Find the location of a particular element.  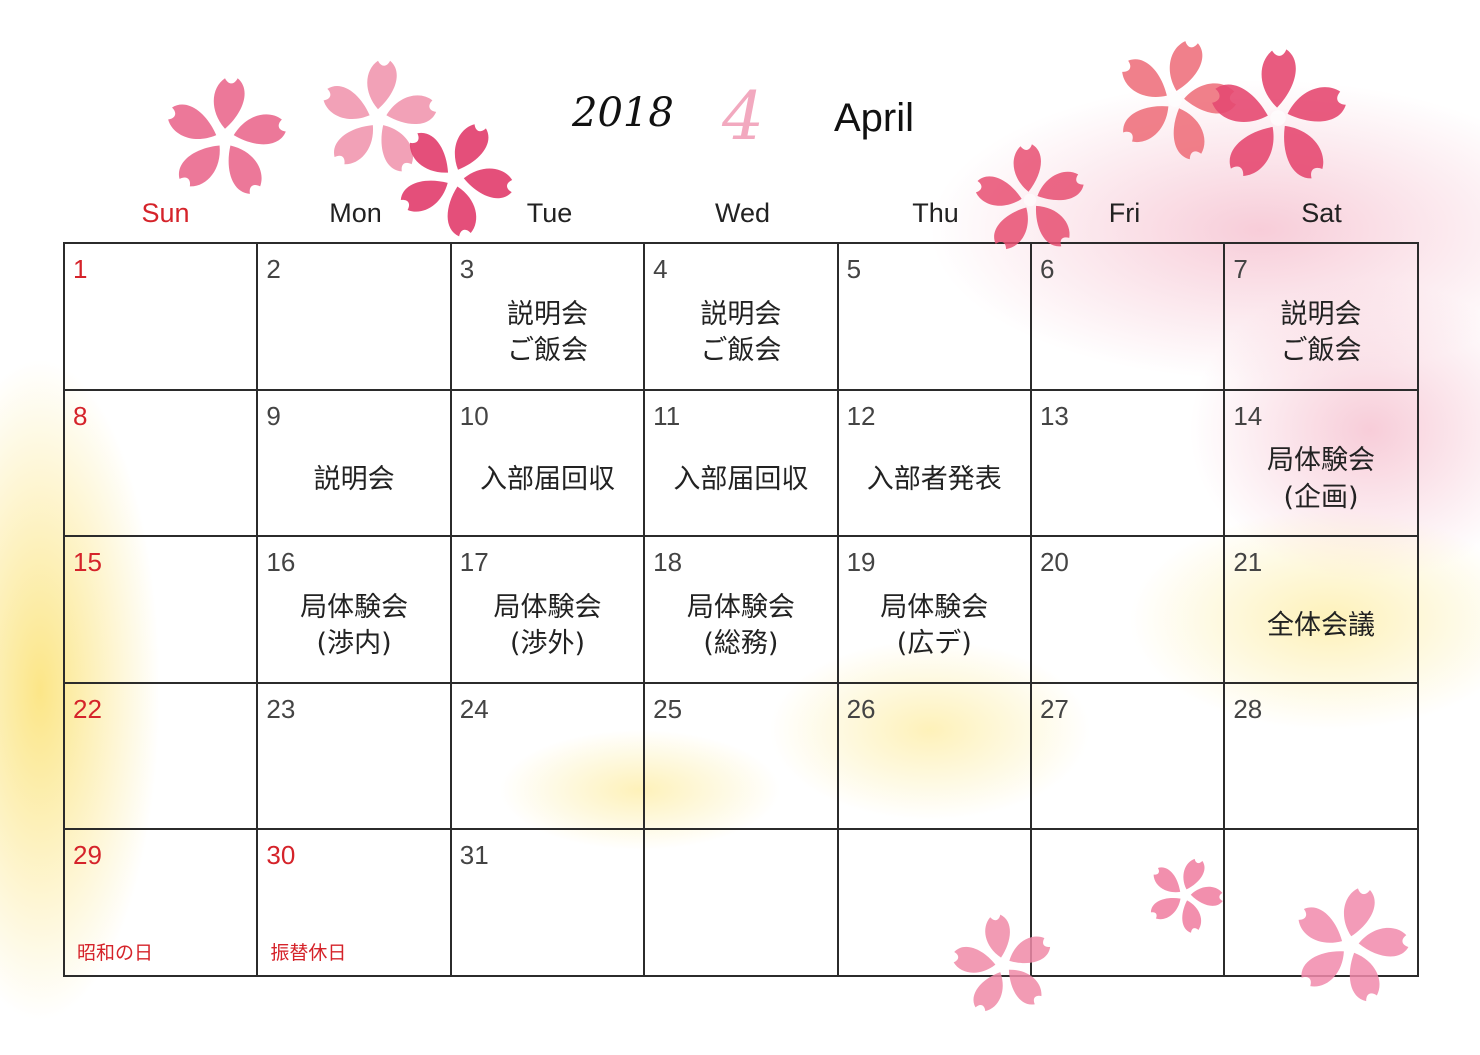

day-number: 24 is located at coordinates (474, 708).